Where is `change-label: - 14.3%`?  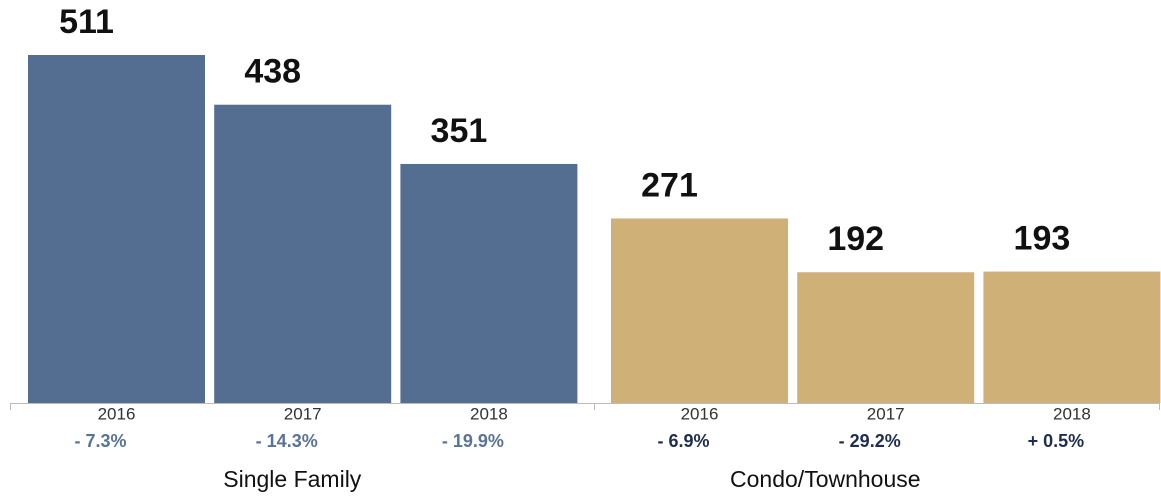 change-label: - 14.3% is located at coordinates (287, 441).